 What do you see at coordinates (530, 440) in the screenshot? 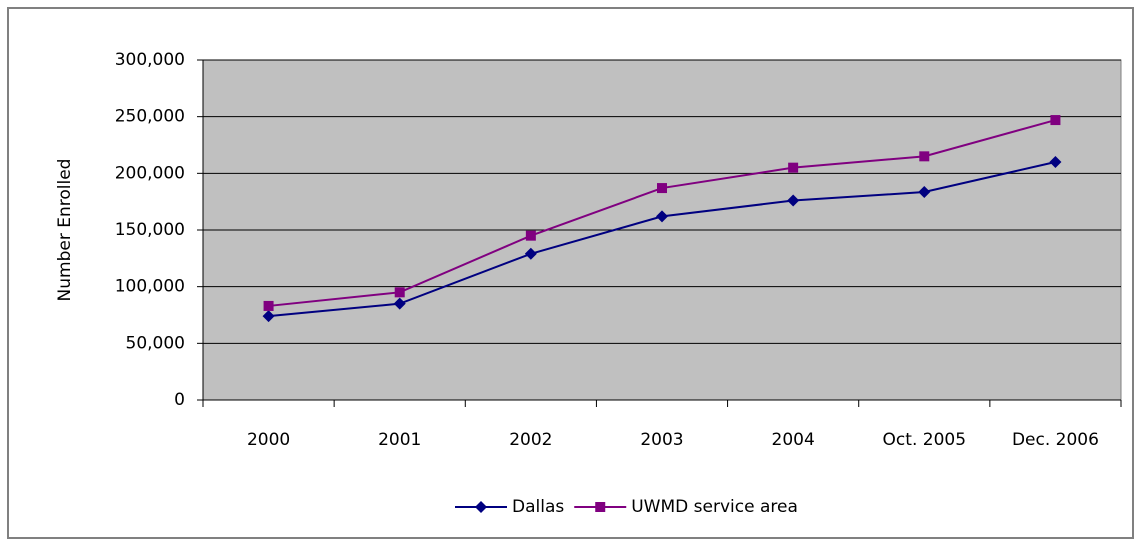
I see `x-tick-label: 2002` at bounding box center [530, 440].